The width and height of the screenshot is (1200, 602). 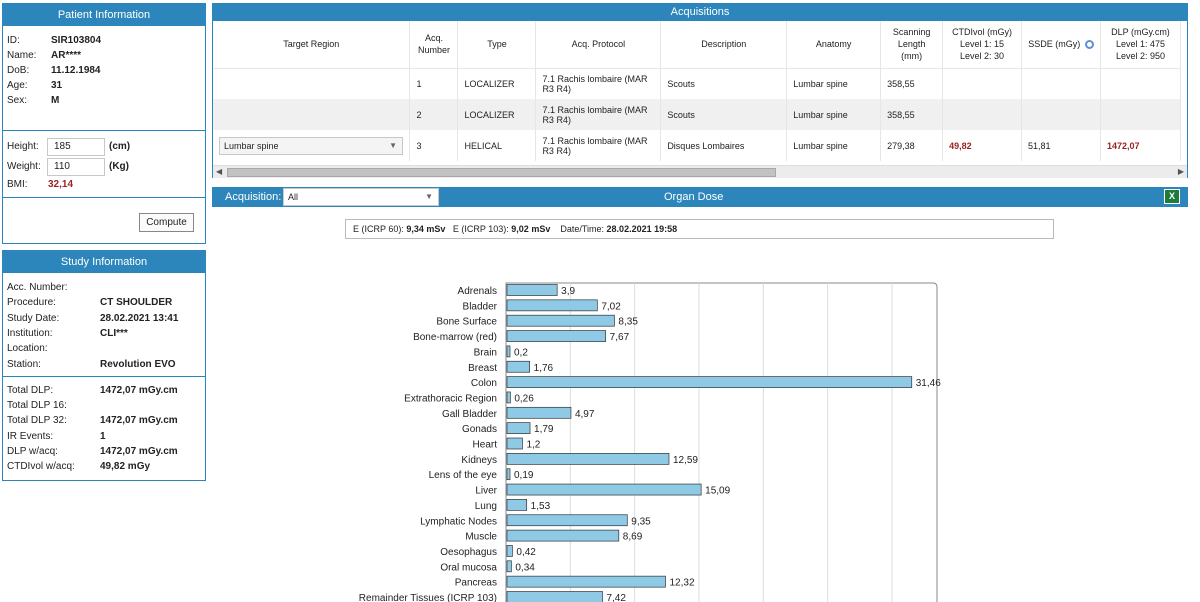 I want to click on info-row: Study Date: 28.02.2021 13:41, so click(x=104, y=319).